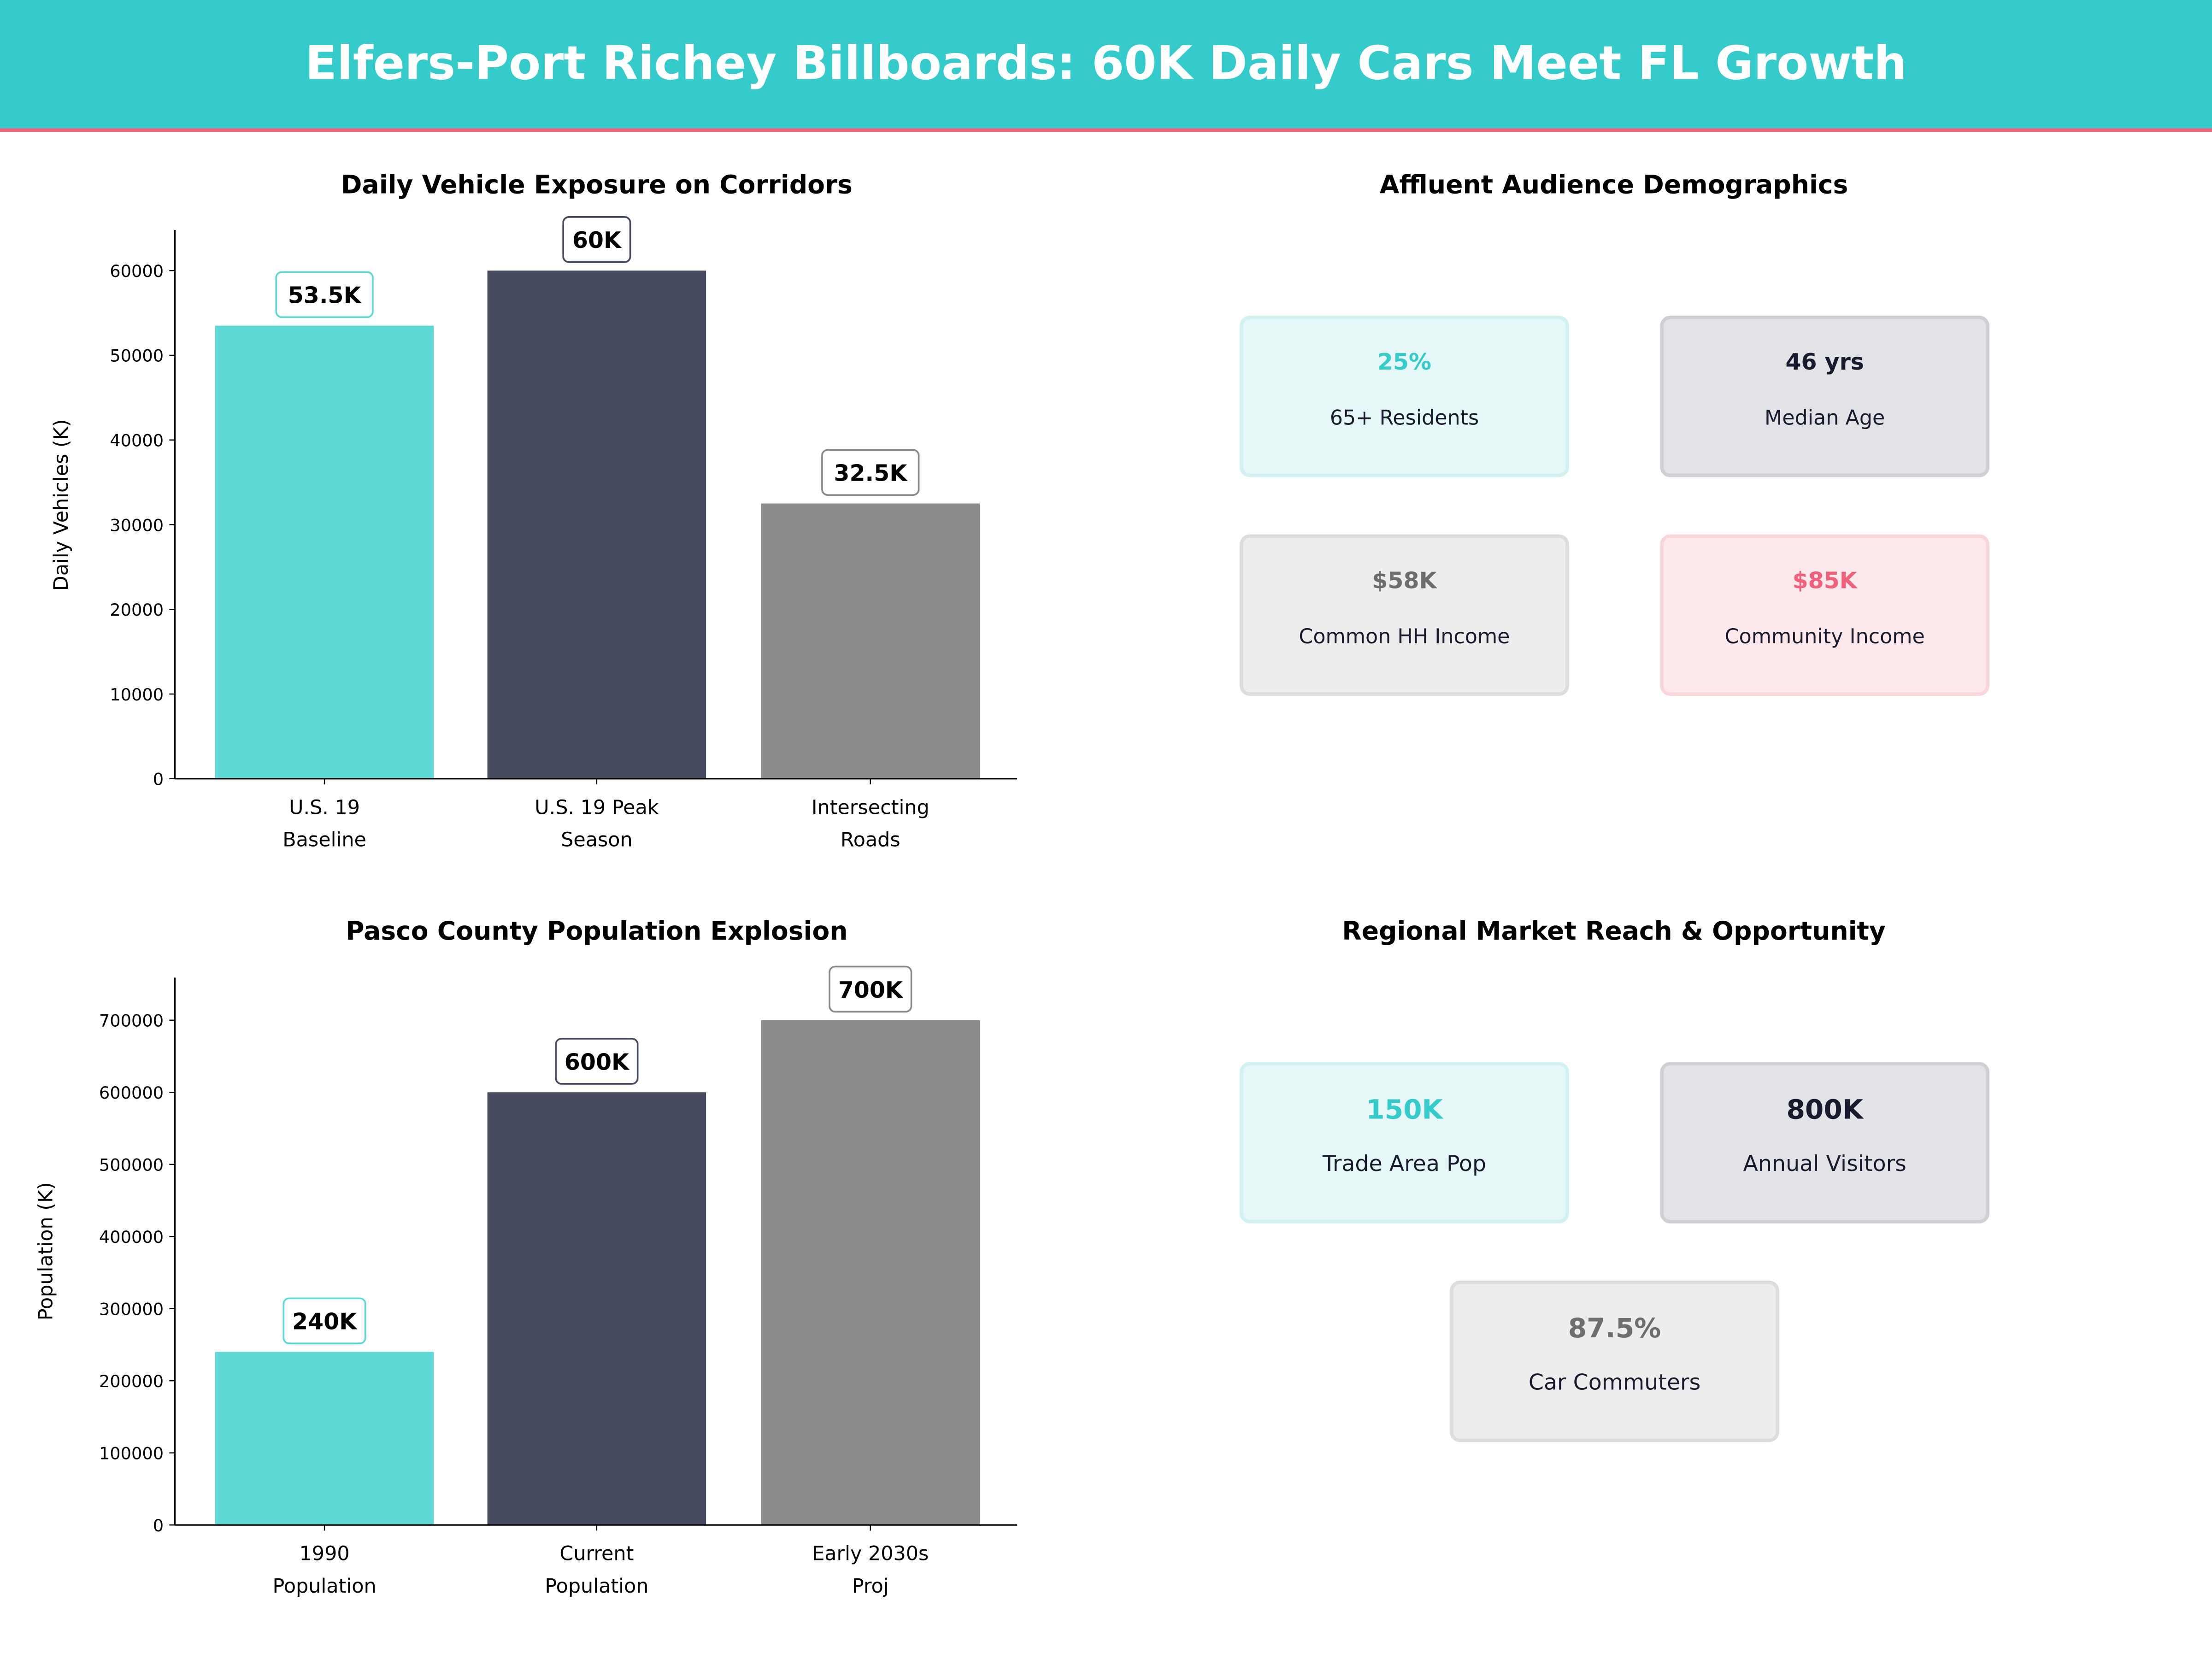 This screenshot has height=1659, width=2212. I want to click on data-label: 700K, so click(871, 990).